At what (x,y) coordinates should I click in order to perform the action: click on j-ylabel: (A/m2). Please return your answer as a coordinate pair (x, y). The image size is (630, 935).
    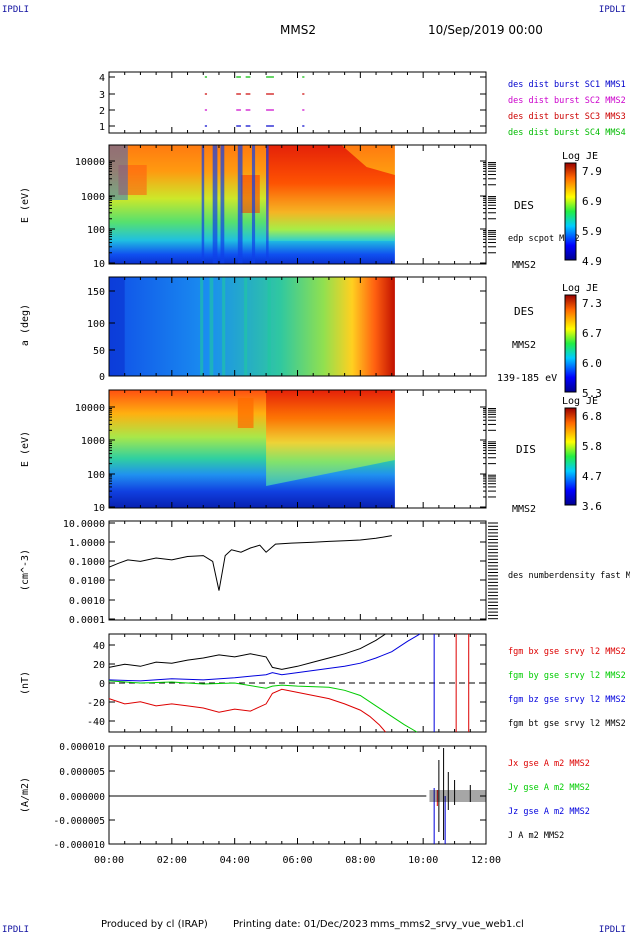
    Looking at the image, I should click on (25, 795).